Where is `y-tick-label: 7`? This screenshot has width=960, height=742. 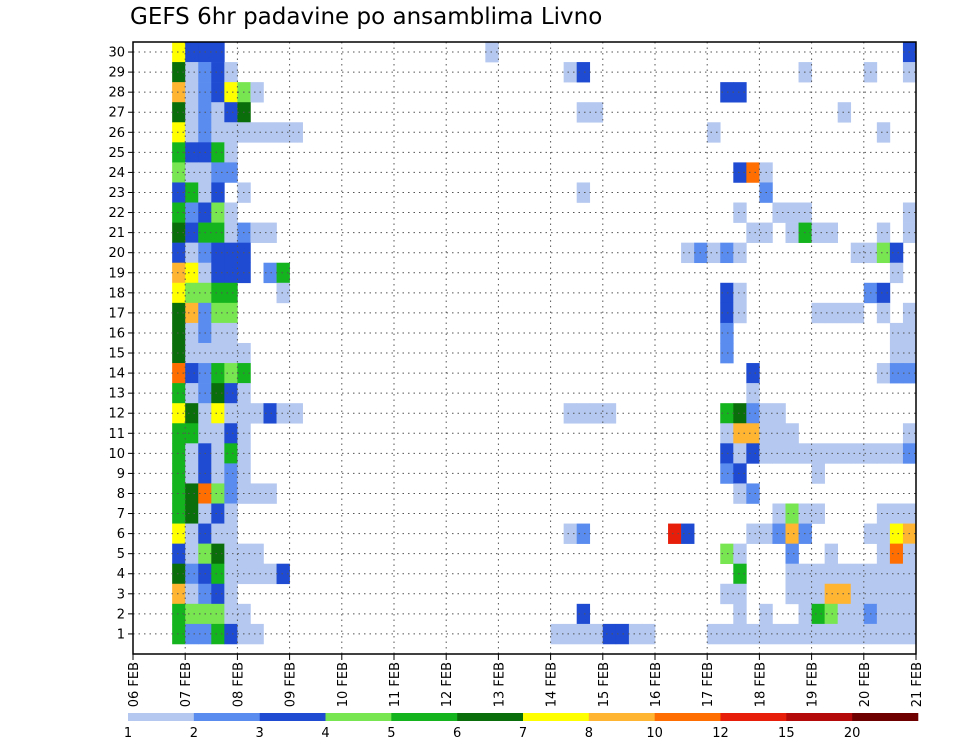 y-tick-label: 7 is located at coordinates (121, 514).